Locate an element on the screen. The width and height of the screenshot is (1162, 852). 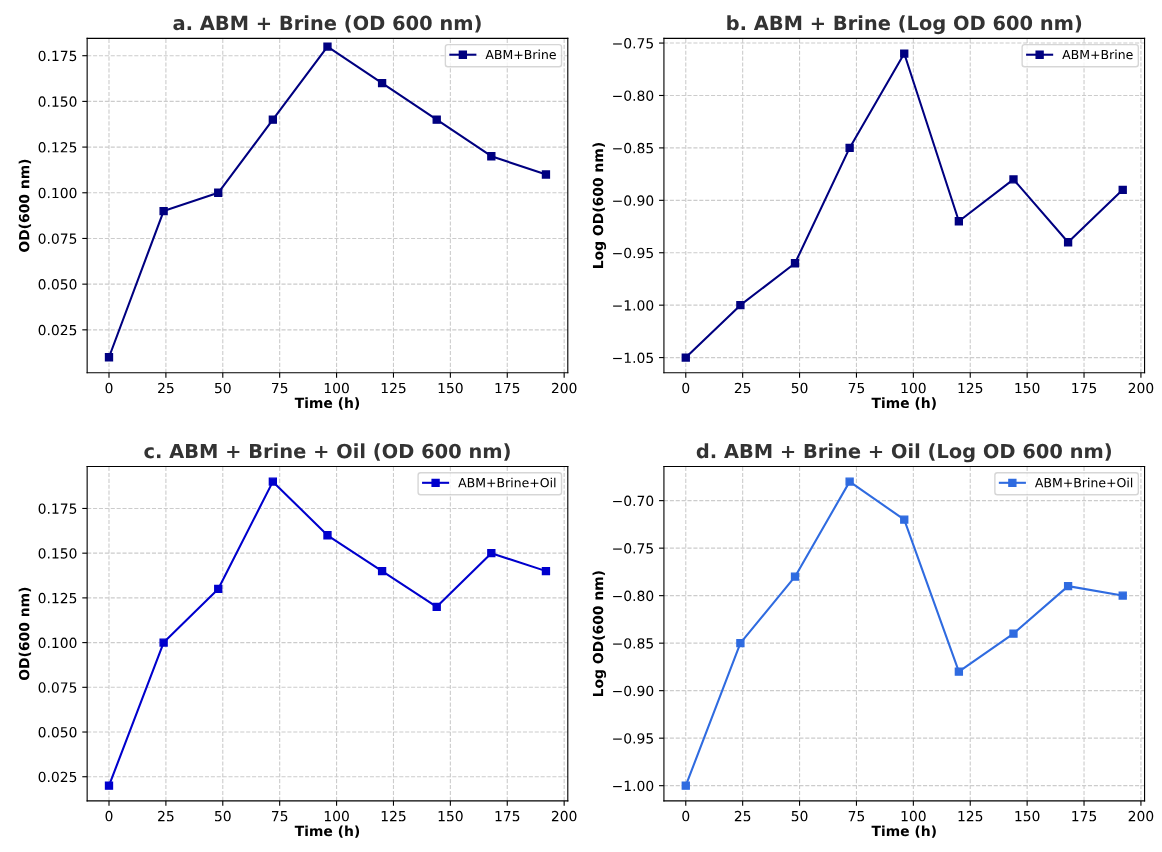
chart-title: c. ABM + Brine + Oil (OD 600 nm) is located at coordinates (327, 452).